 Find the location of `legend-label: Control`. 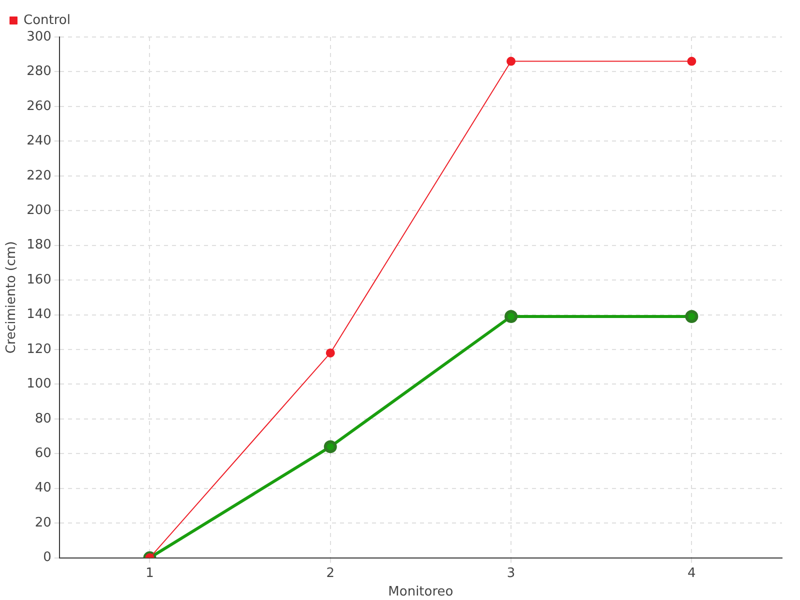

legend-label: Control is located at coordinates (47, 20).